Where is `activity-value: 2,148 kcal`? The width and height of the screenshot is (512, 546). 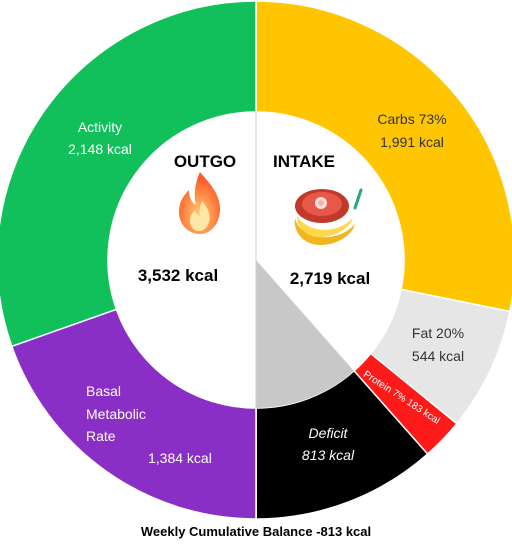
activity-value: 2,148 kcal is located at coordinates (100, 149).